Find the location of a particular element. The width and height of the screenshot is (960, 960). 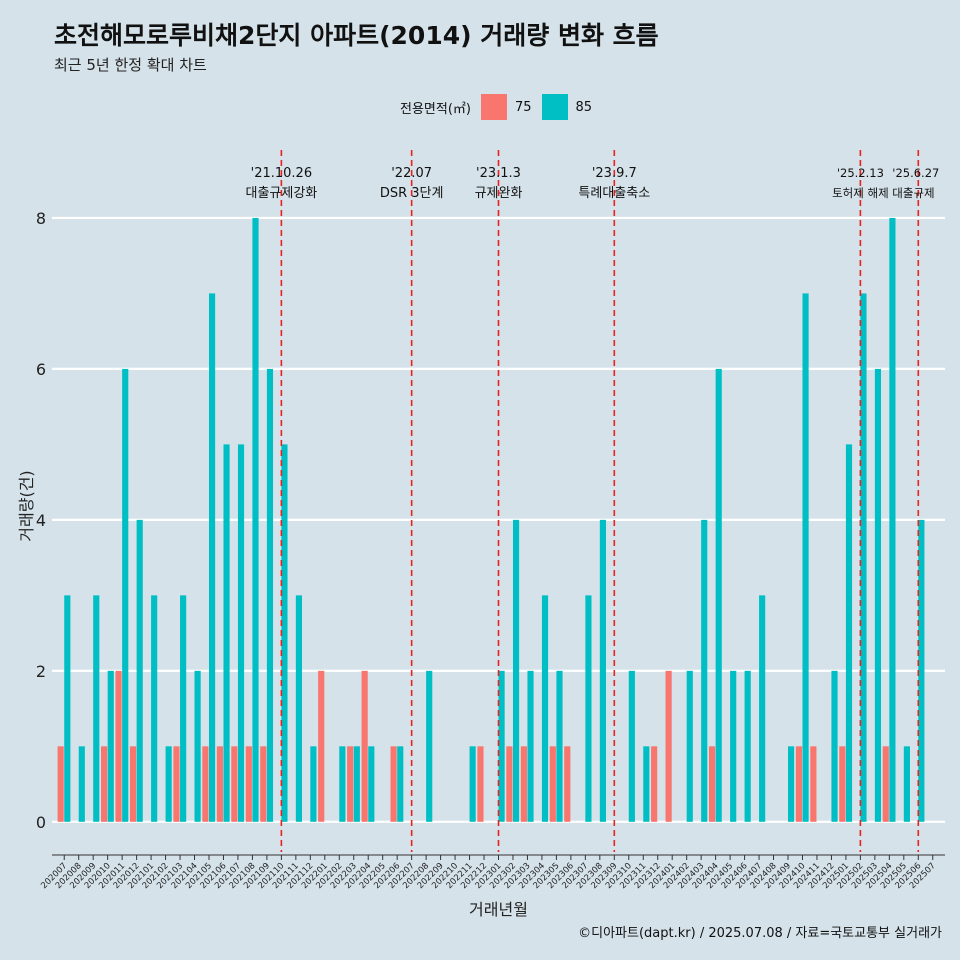

y-axis-title: 거래량(건) is located at coordinates (26, 505).